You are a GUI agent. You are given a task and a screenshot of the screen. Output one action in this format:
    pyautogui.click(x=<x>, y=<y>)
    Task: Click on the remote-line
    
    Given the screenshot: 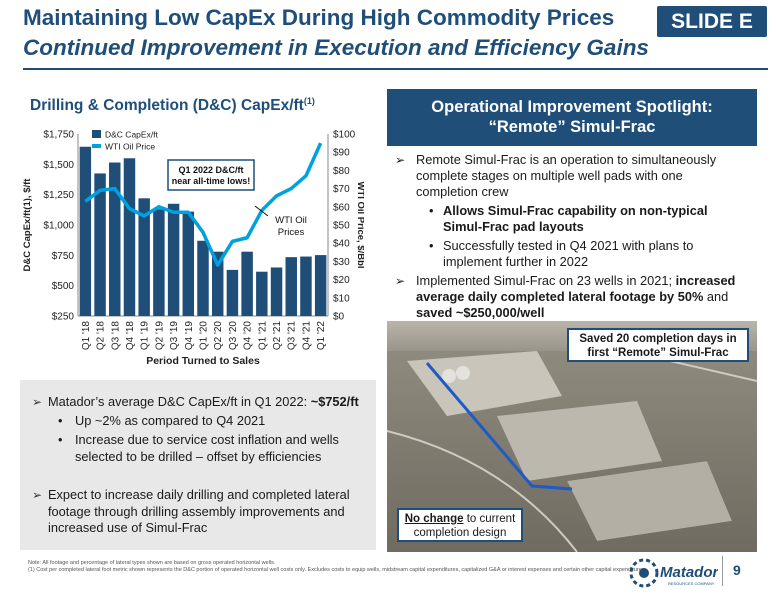 What is the action you would take?
    pyautogui.click(x=499, y=426)
    